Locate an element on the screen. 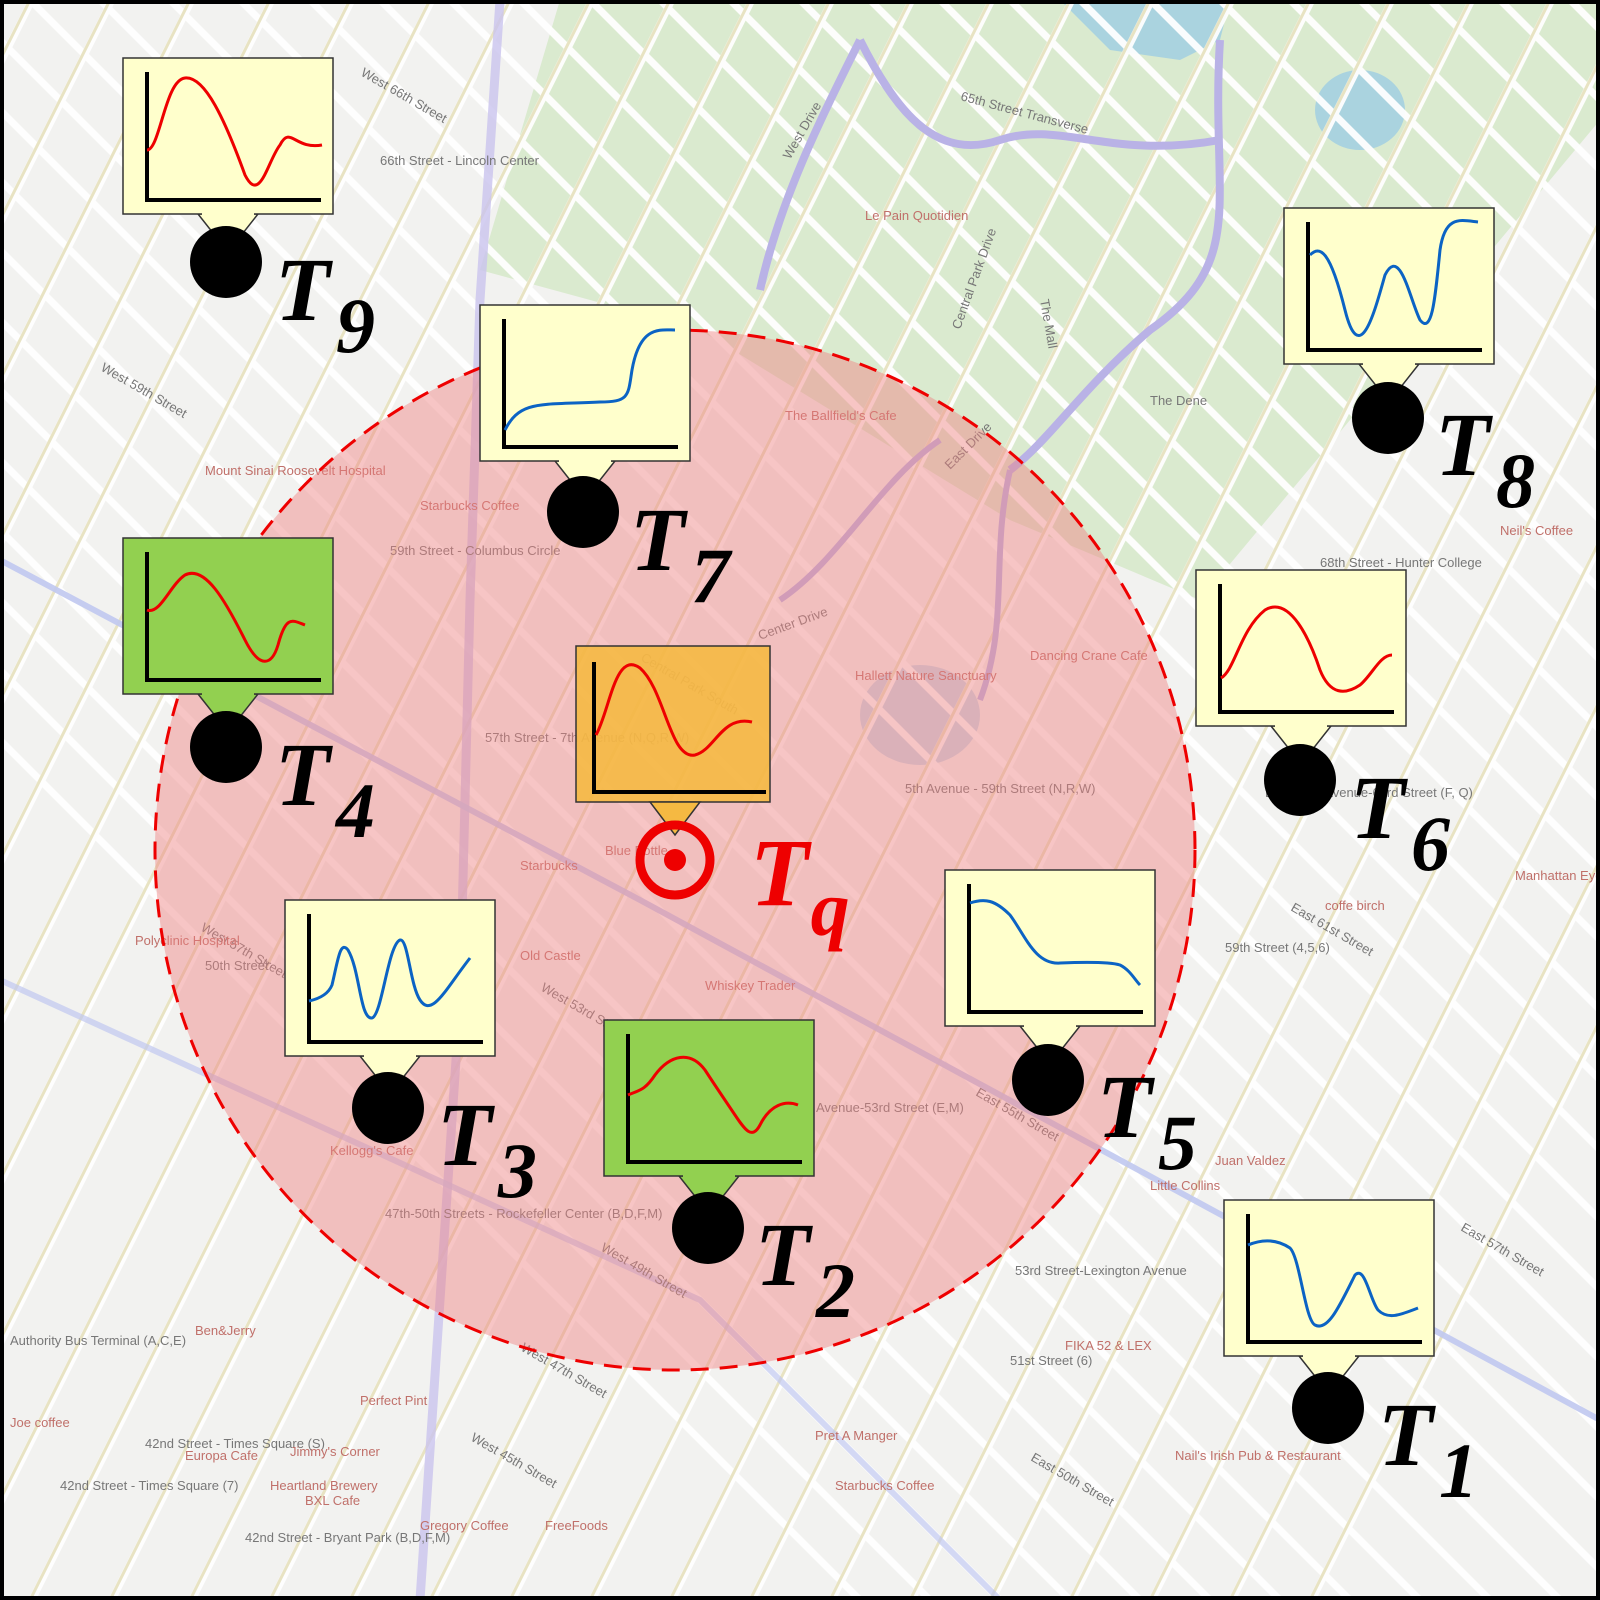  sensor-t8: T8 is located at coordinates (1409, 365).